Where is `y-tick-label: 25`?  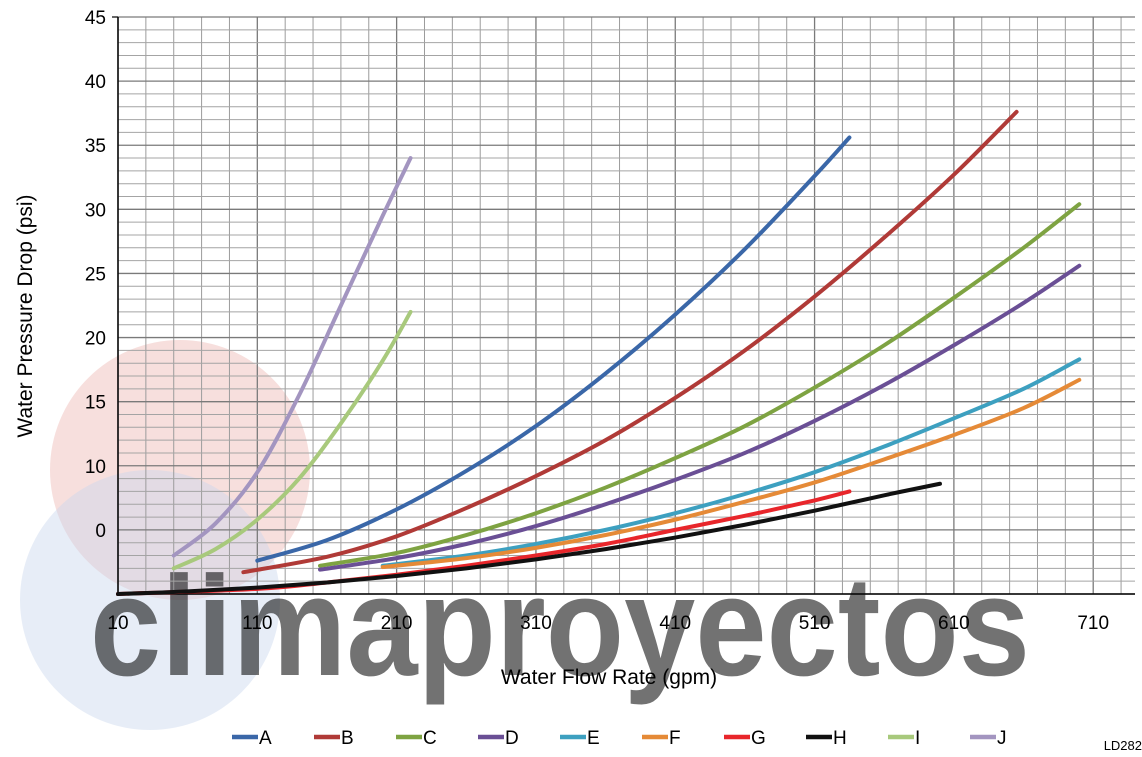 y-tick-label: 25 is located at coordinates (95, 274).